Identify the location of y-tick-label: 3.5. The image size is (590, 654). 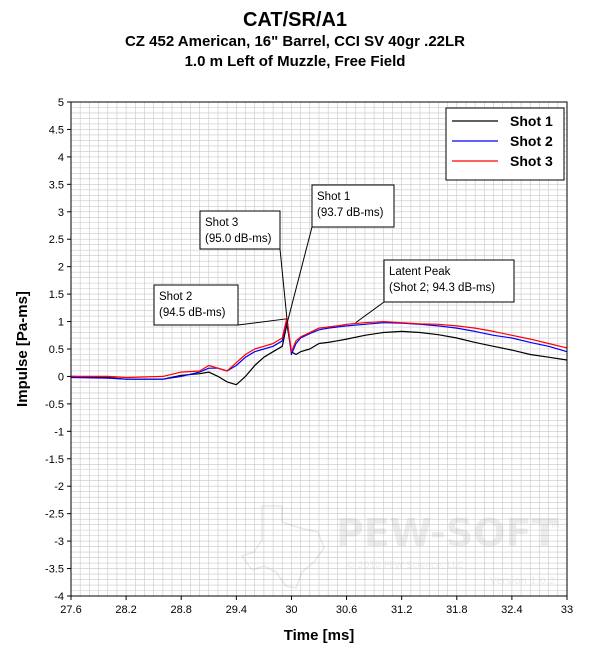
(56, 185).